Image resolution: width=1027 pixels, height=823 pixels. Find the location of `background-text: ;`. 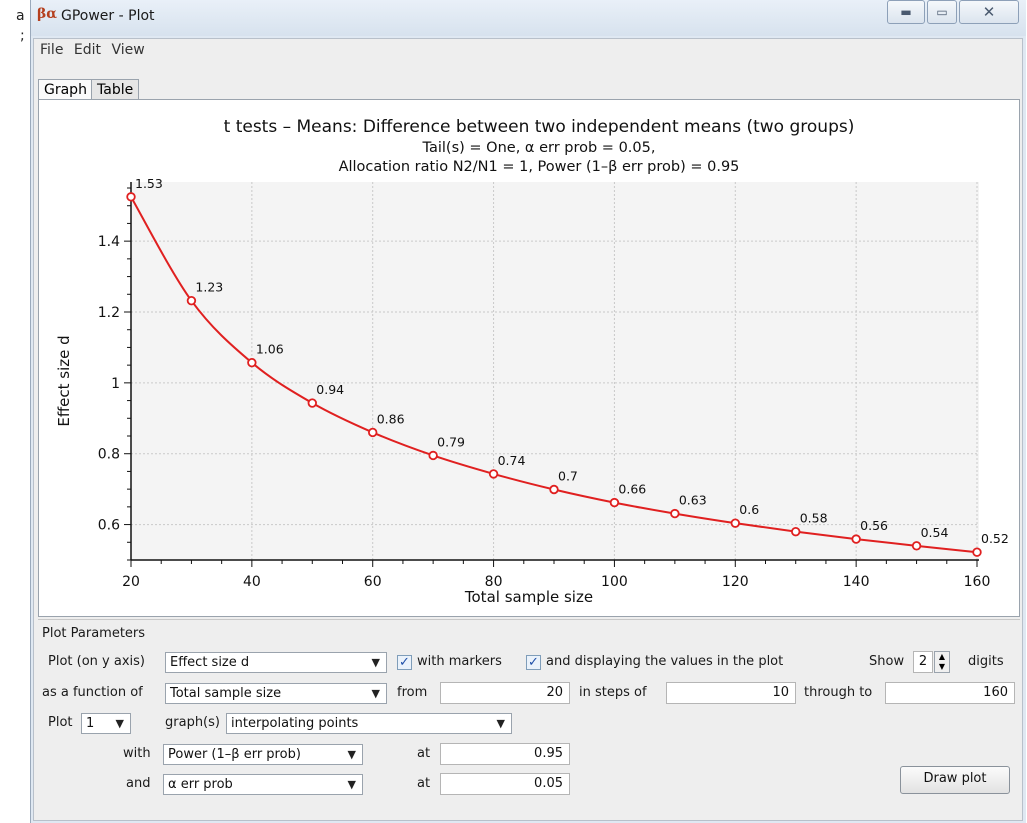

background-text: ; is located at coordinates (22, 36).